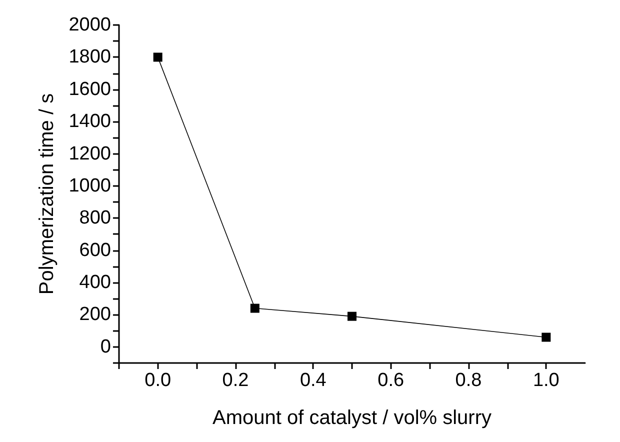 This screenshot has width=620, height=442. Describe the element at coordinates (95, 315) in the screenshot. I see `y-tick-label: 200` at that location.